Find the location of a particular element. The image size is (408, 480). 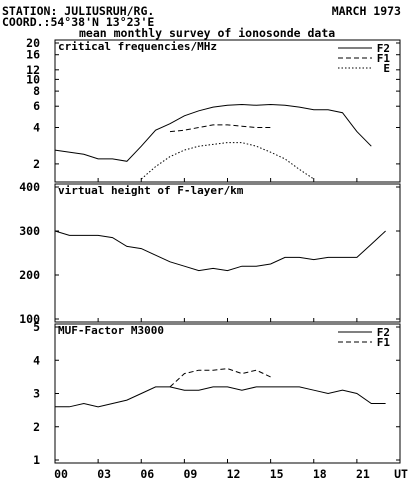

y-tick-label: 3 is located at coordinates (36, 394).